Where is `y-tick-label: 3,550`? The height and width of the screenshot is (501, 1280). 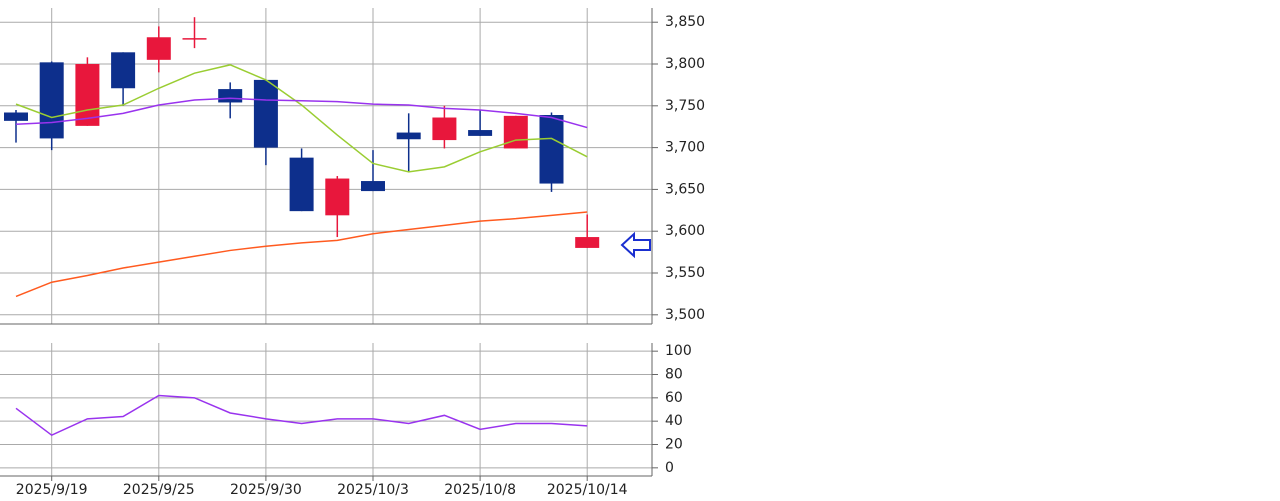
y-tick-label: 3,550 is located at coordinates (685, 273).